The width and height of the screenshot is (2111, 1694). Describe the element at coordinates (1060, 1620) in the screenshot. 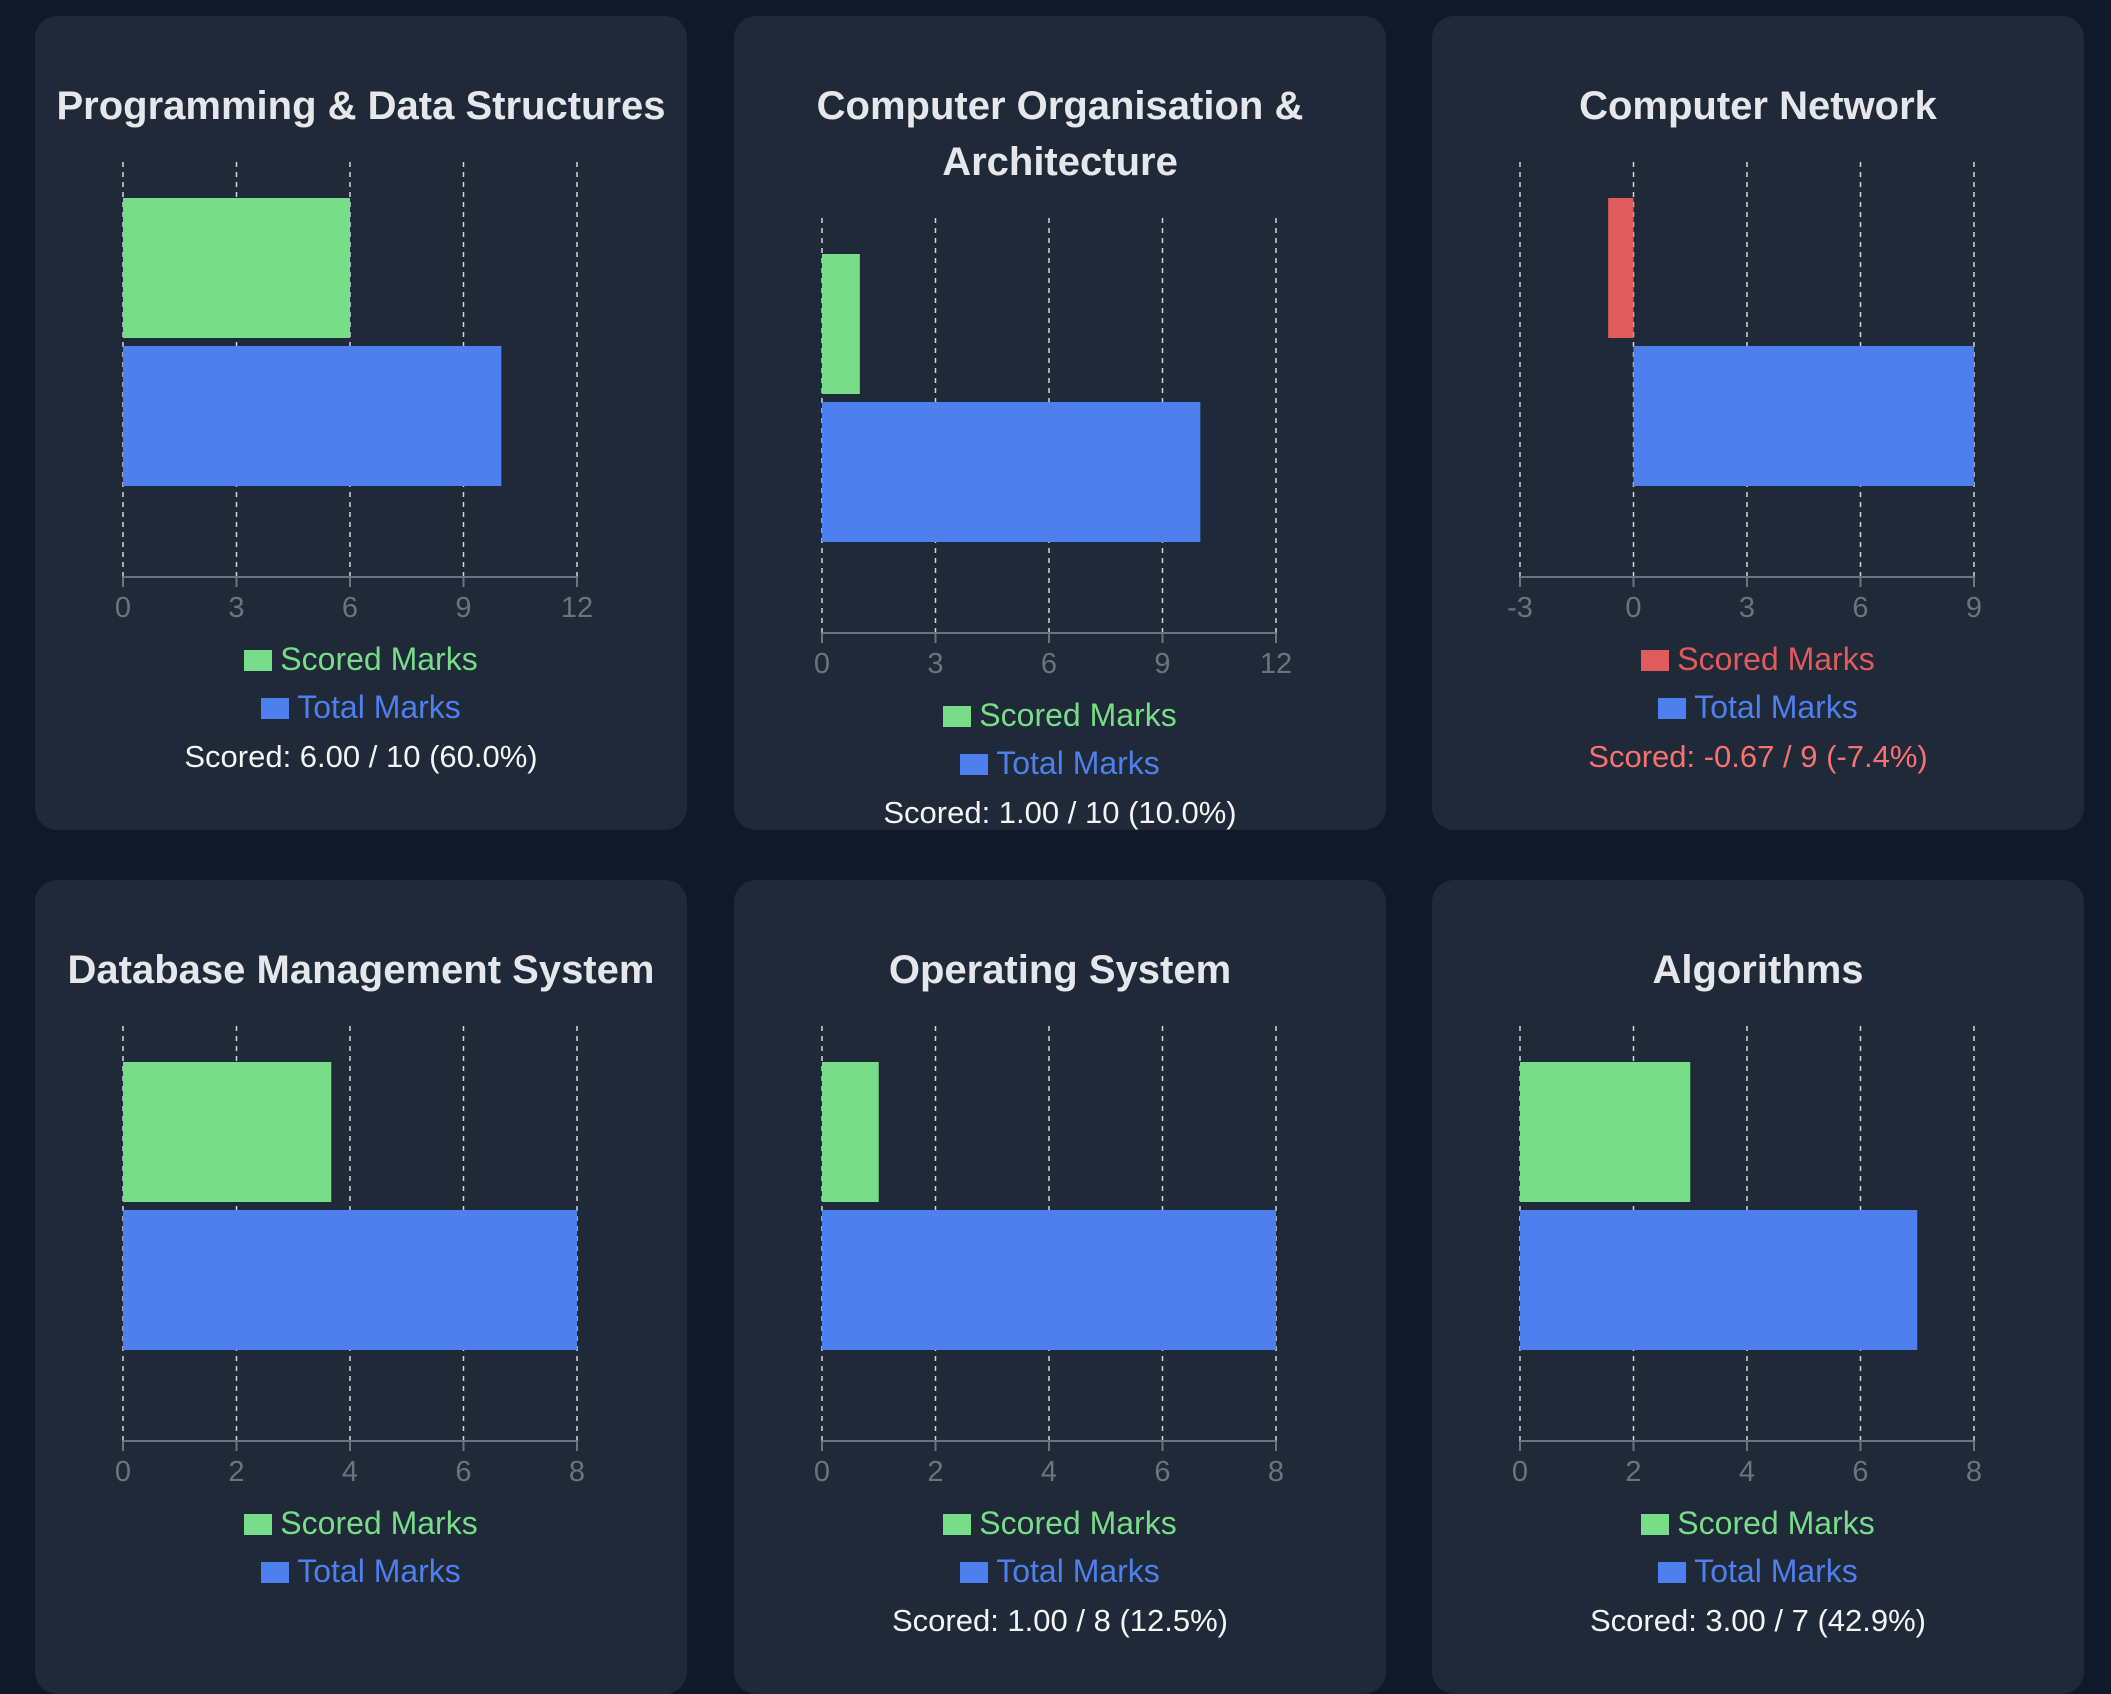

I see `score-summary: Scored: 1.00 / 8 (12.5%)` at that location.